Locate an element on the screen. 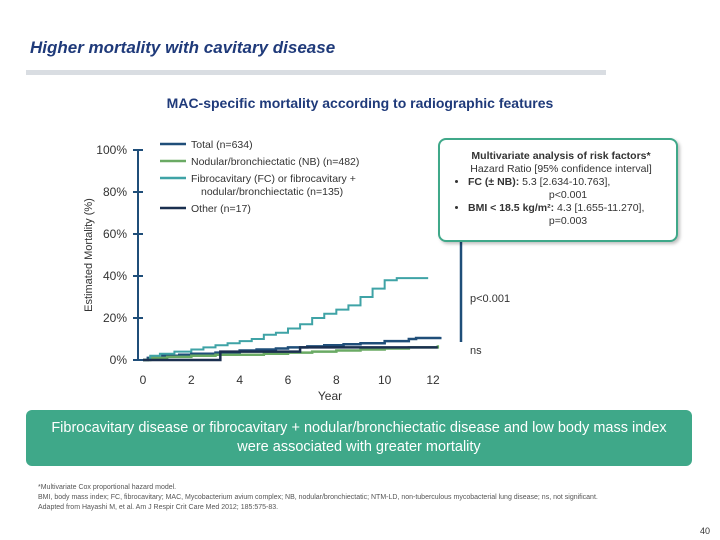  x-tick-label: 6 is located at coordinates (288, 380).